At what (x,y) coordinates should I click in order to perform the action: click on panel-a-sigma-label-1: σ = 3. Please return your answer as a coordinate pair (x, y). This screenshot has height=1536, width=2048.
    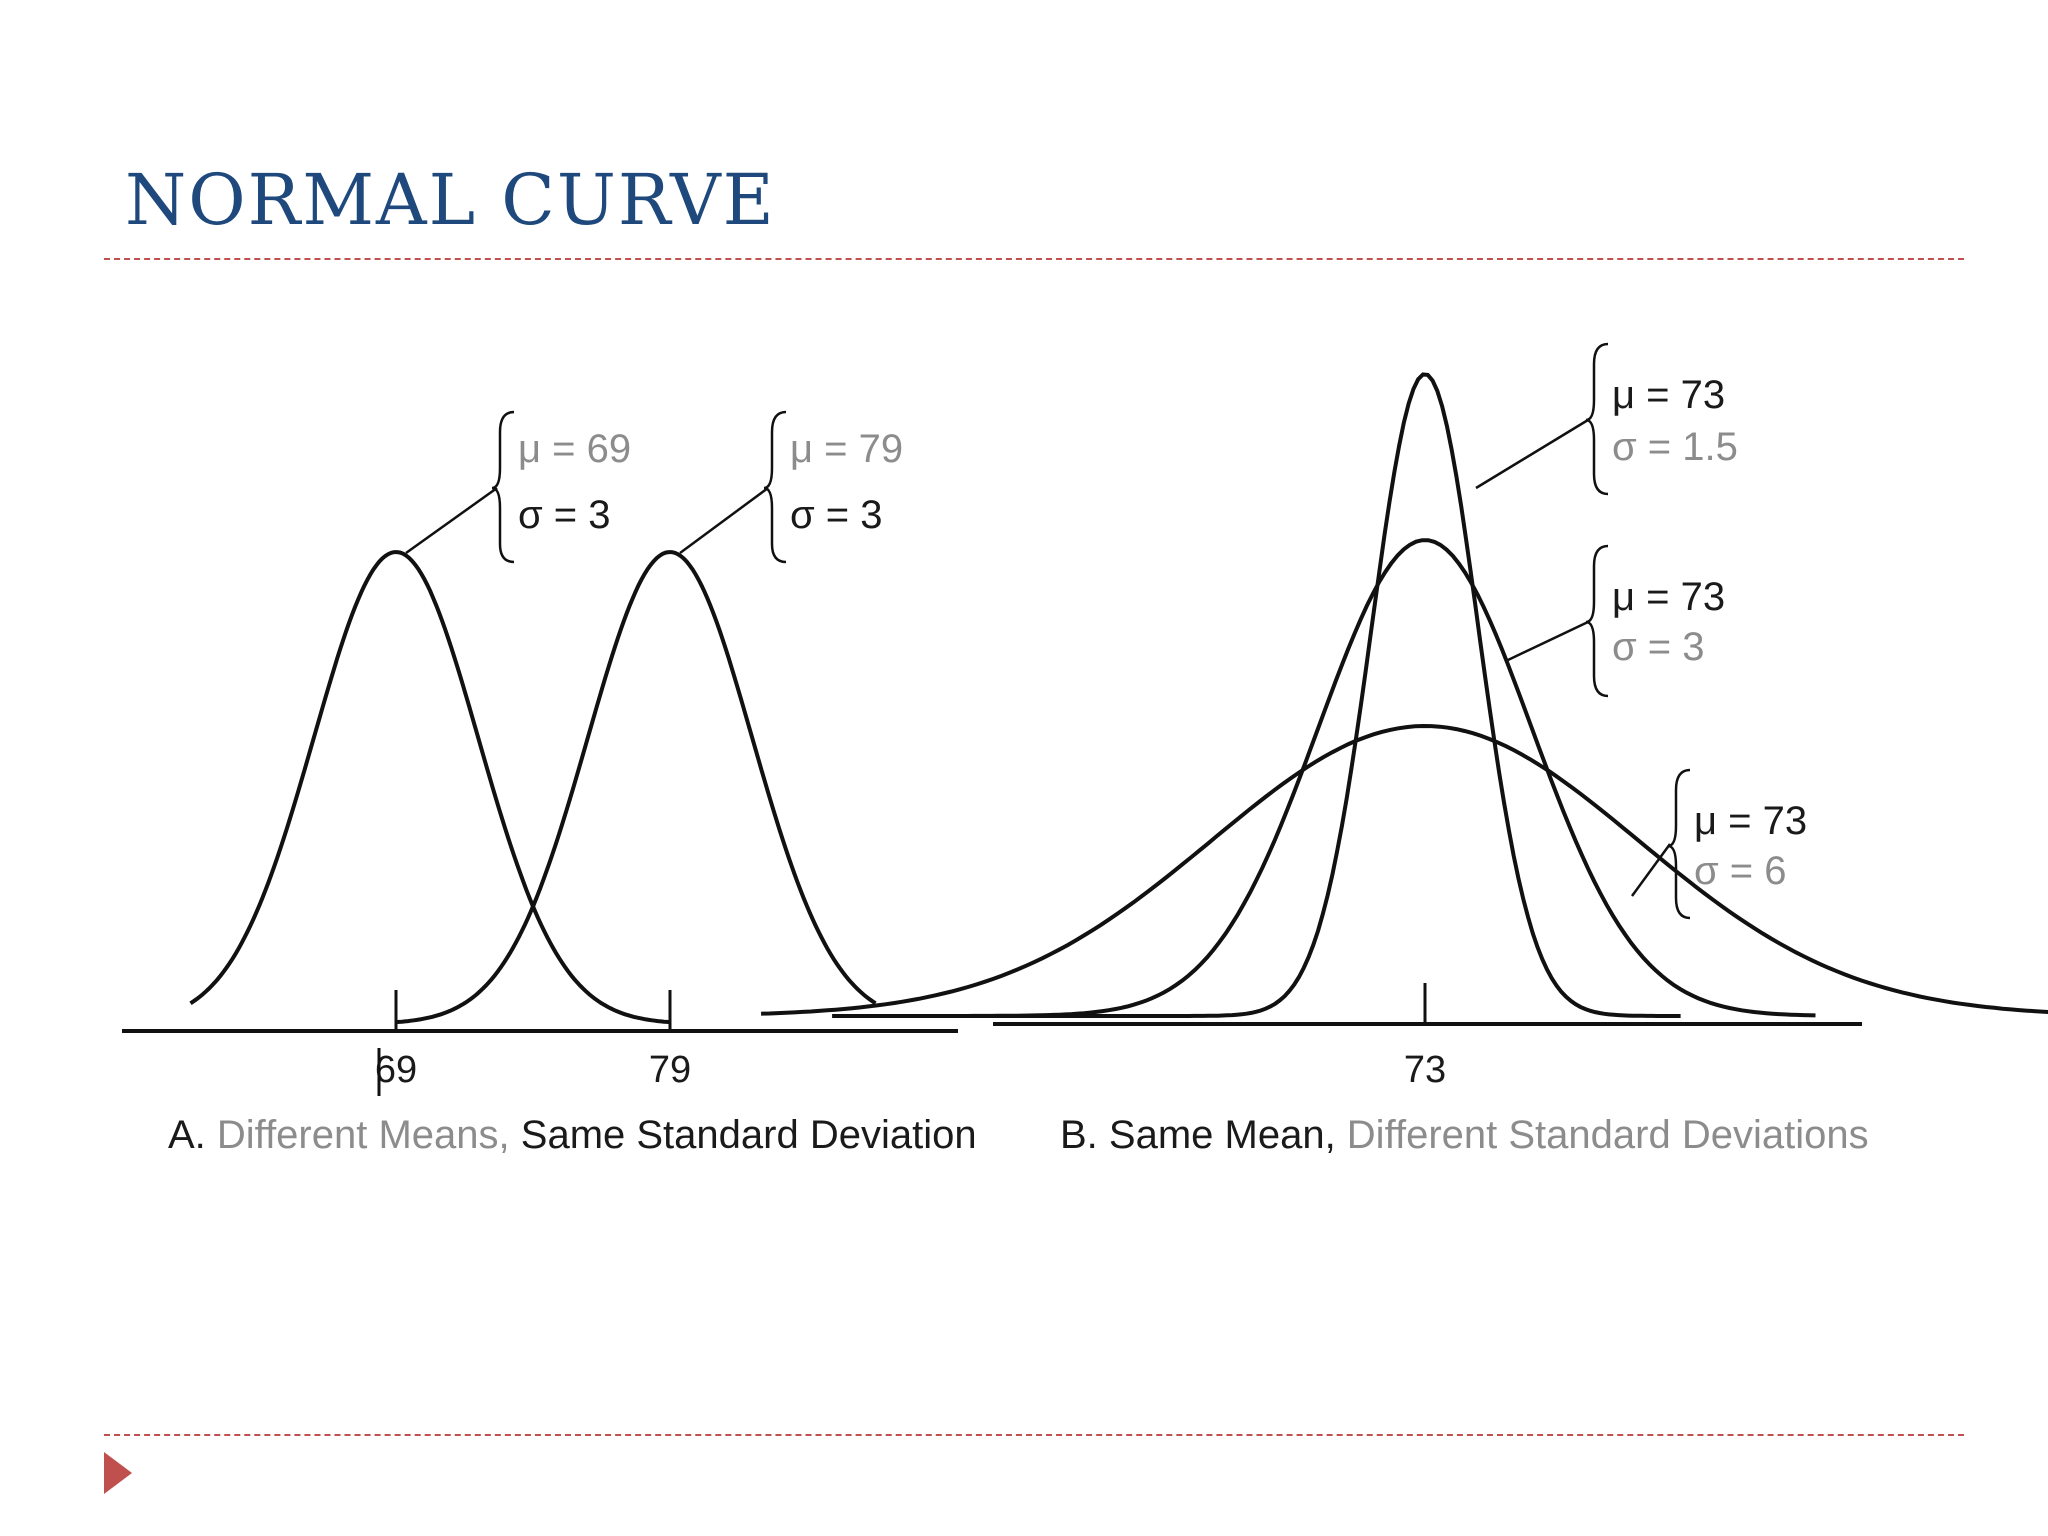
    Looking at the image, I should click on (564, 515).